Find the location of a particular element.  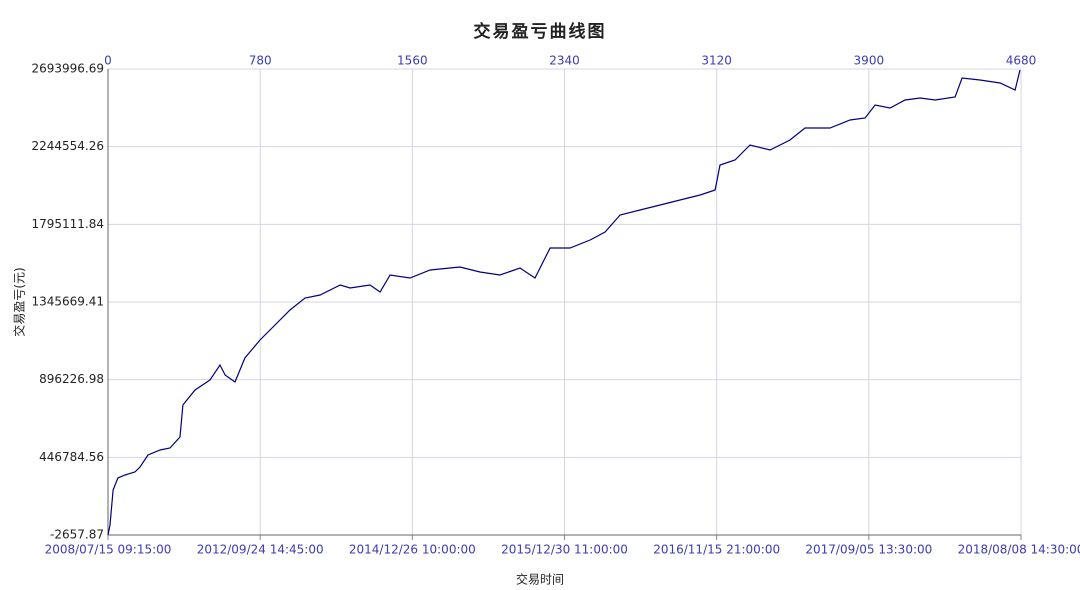

y-tick-label: 2244554.26 is located at coordinates (67, 146).